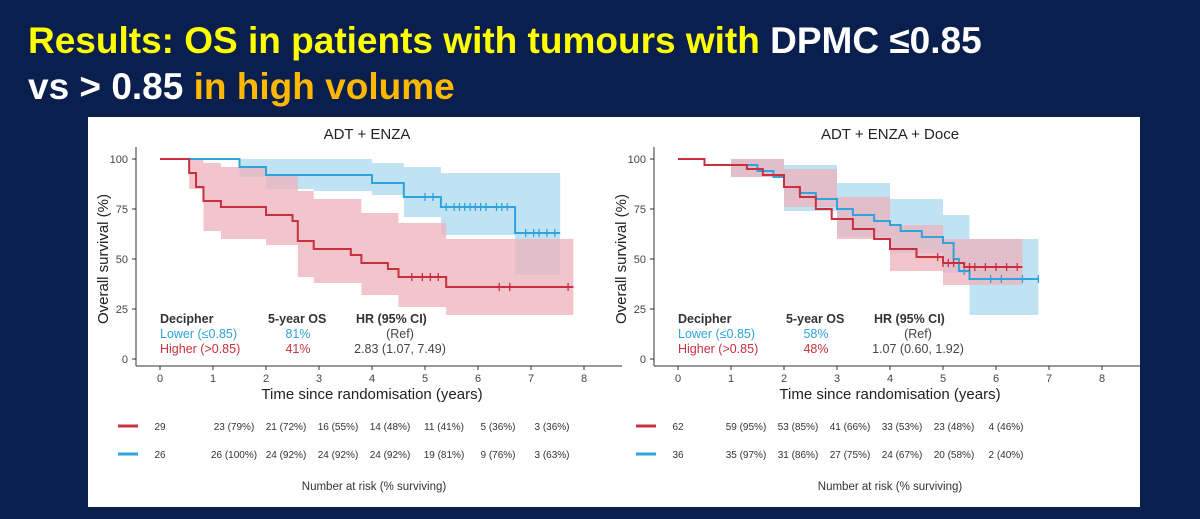  Describe the element at coordinates (497, 455) in the screenshot. I see `risk-cell: 9 (76%)` at that location.